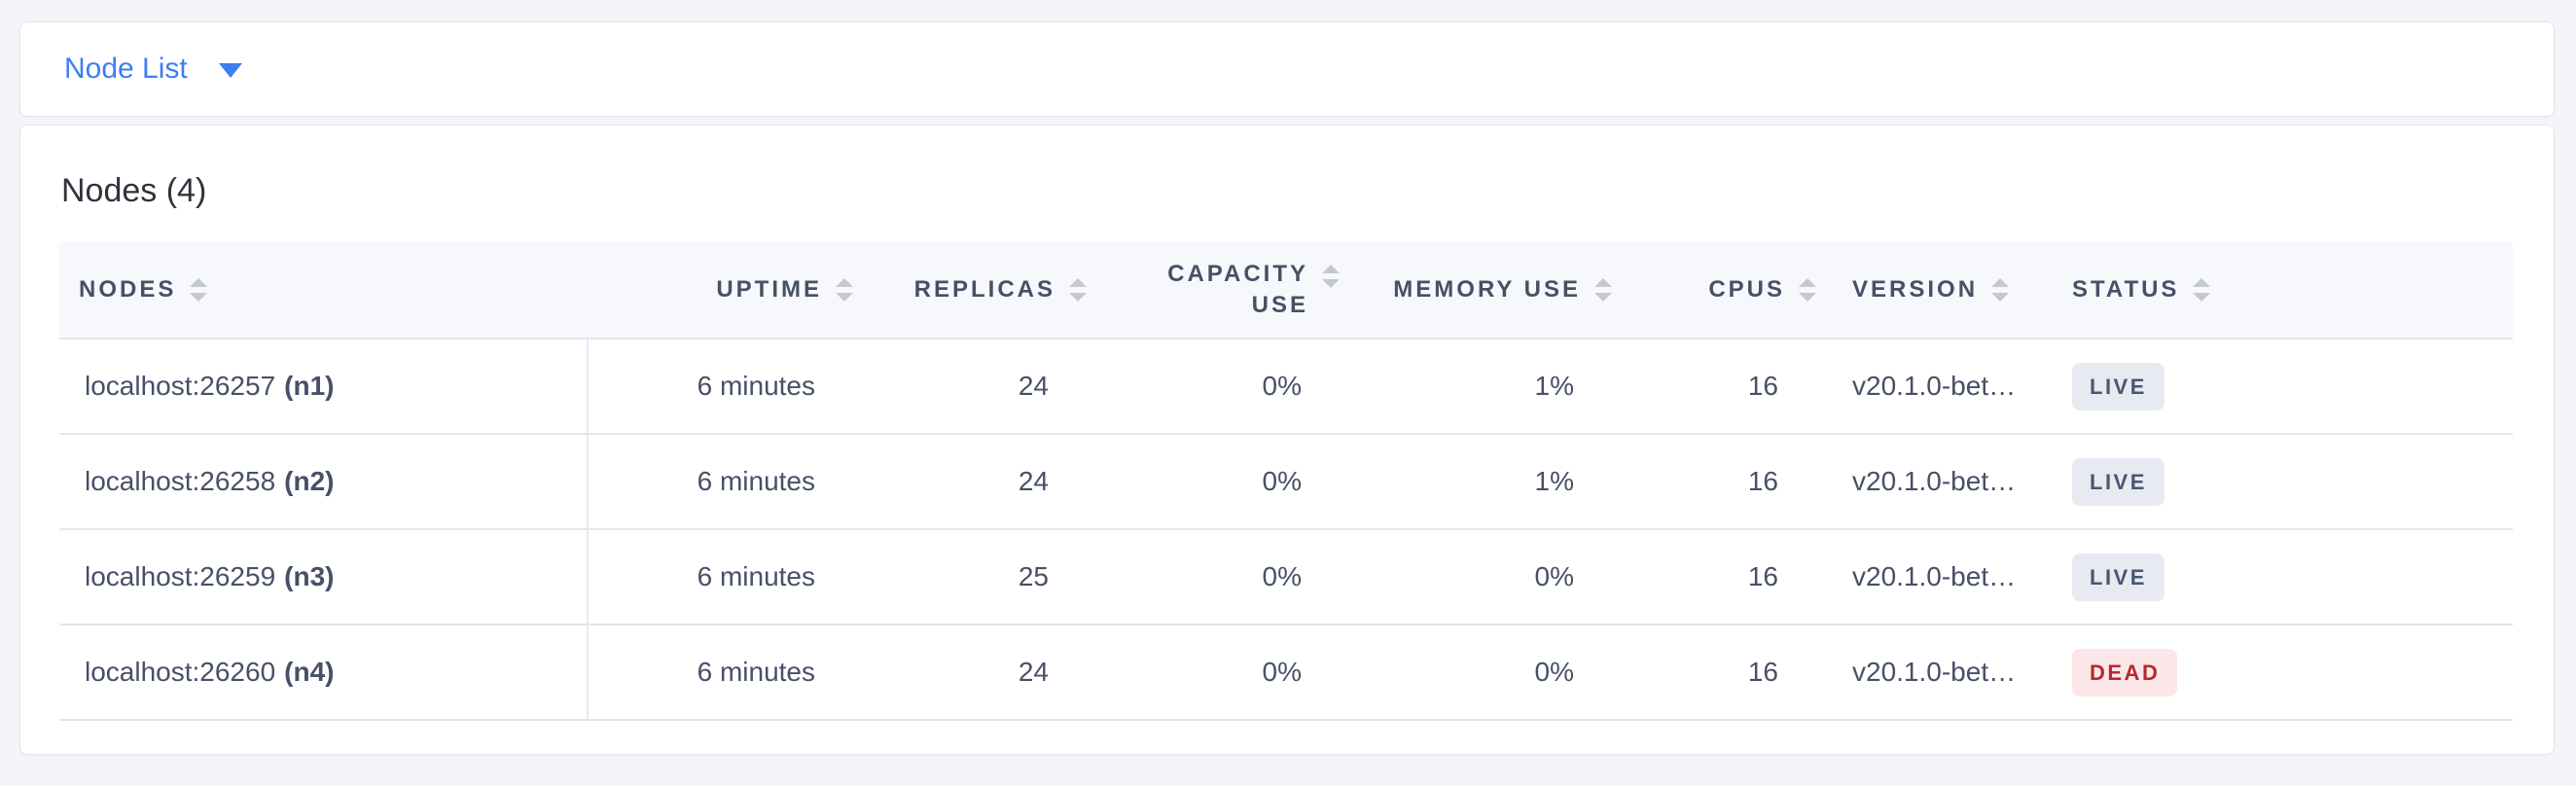 This screenshot has width=2576, height=786. I want to click on column-header-version: VERSION, so click(1944, 290).